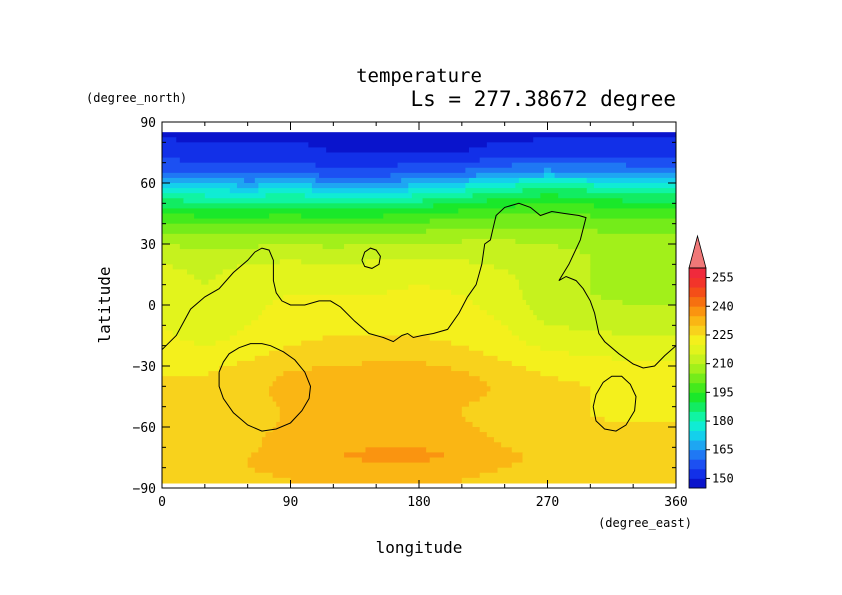  What do you see at coordinates (418, 502) in the screenshot?
I see `x-tick-label: 180` at bounding box center [418, 502].